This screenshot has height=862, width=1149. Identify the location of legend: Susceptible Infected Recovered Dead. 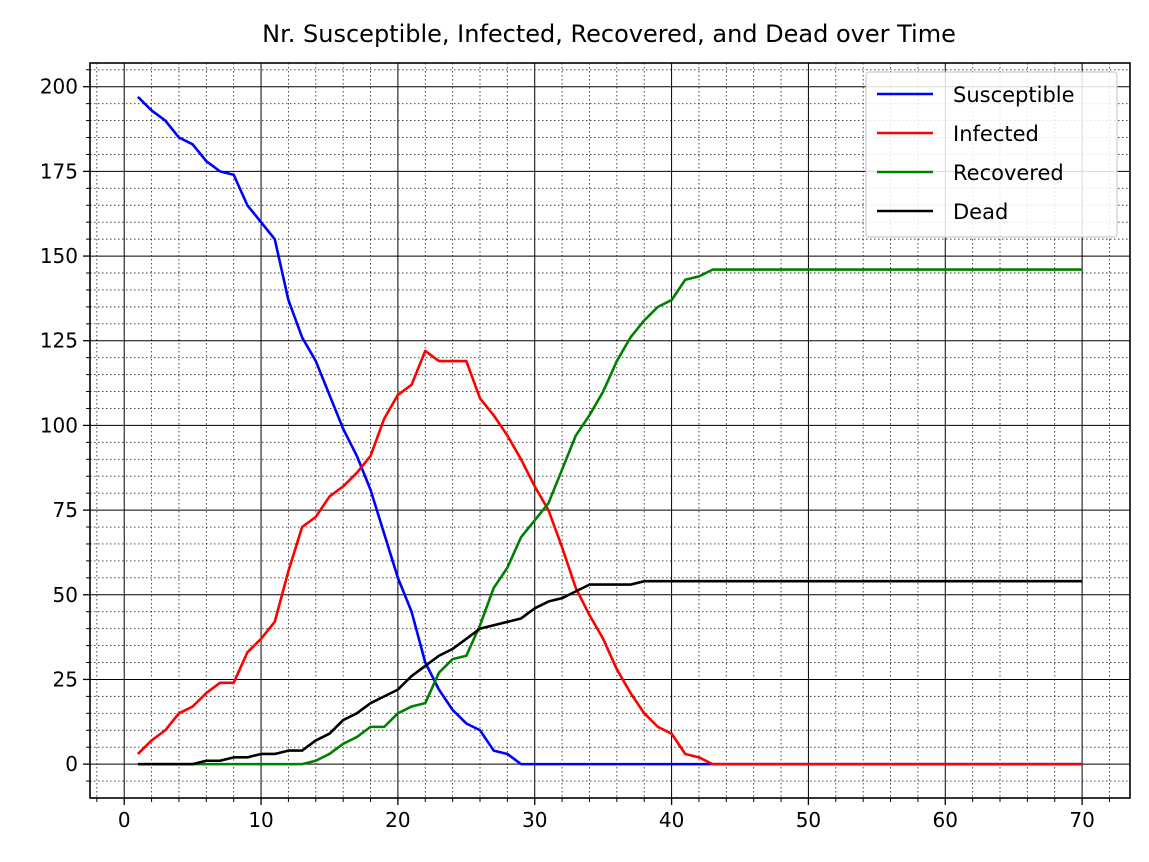
(991, 154).